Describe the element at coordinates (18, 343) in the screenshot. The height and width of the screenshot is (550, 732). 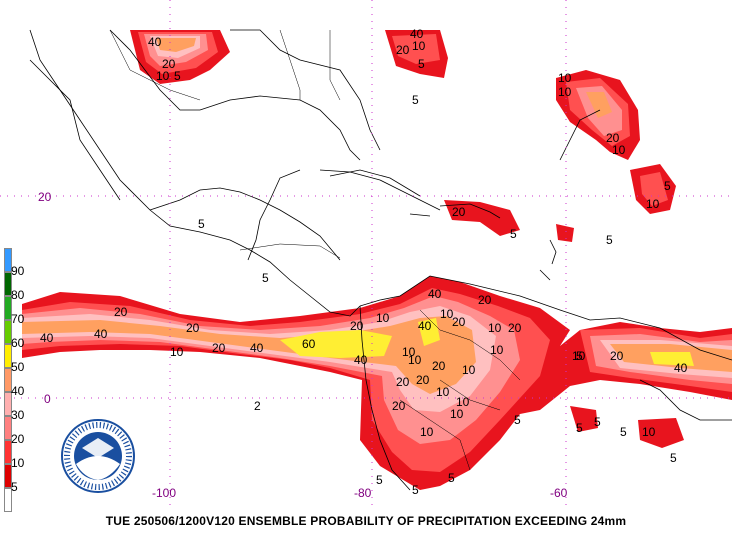
I see `legend-label-60: 60` at that location.